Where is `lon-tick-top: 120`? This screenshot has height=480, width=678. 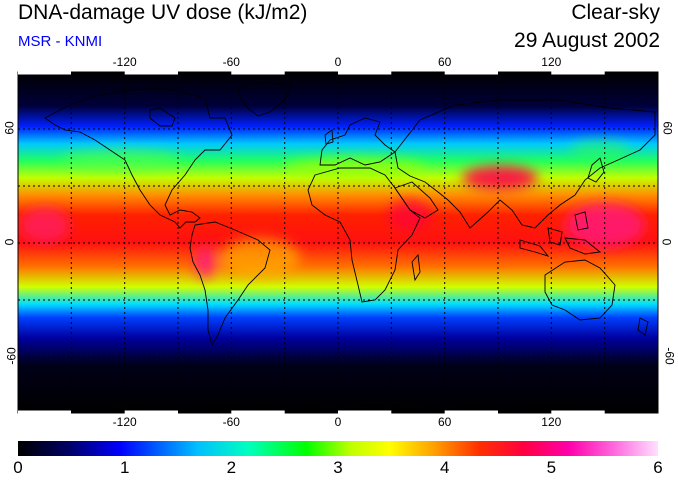
lon-tick-top: 120 is located at coordinates (551, 62).